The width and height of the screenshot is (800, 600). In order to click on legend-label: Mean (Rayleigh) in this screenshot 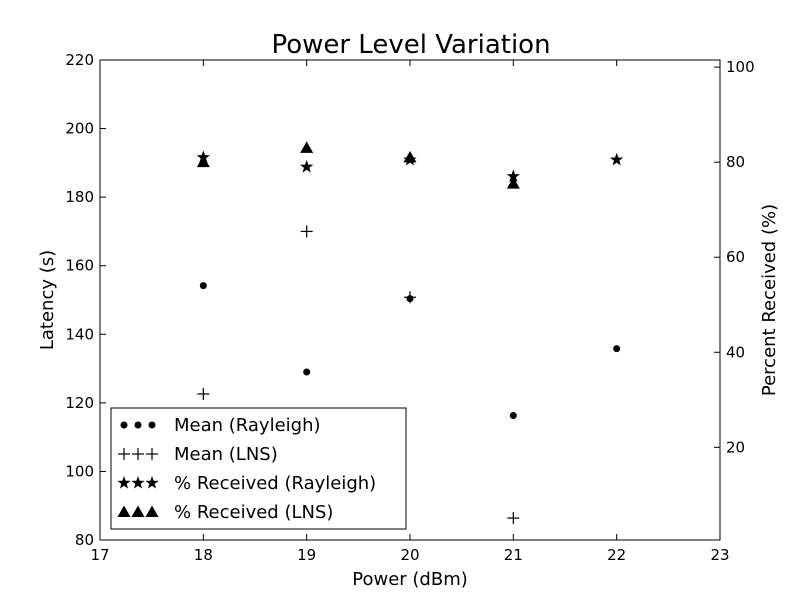, I will do `click(247, 425)`.